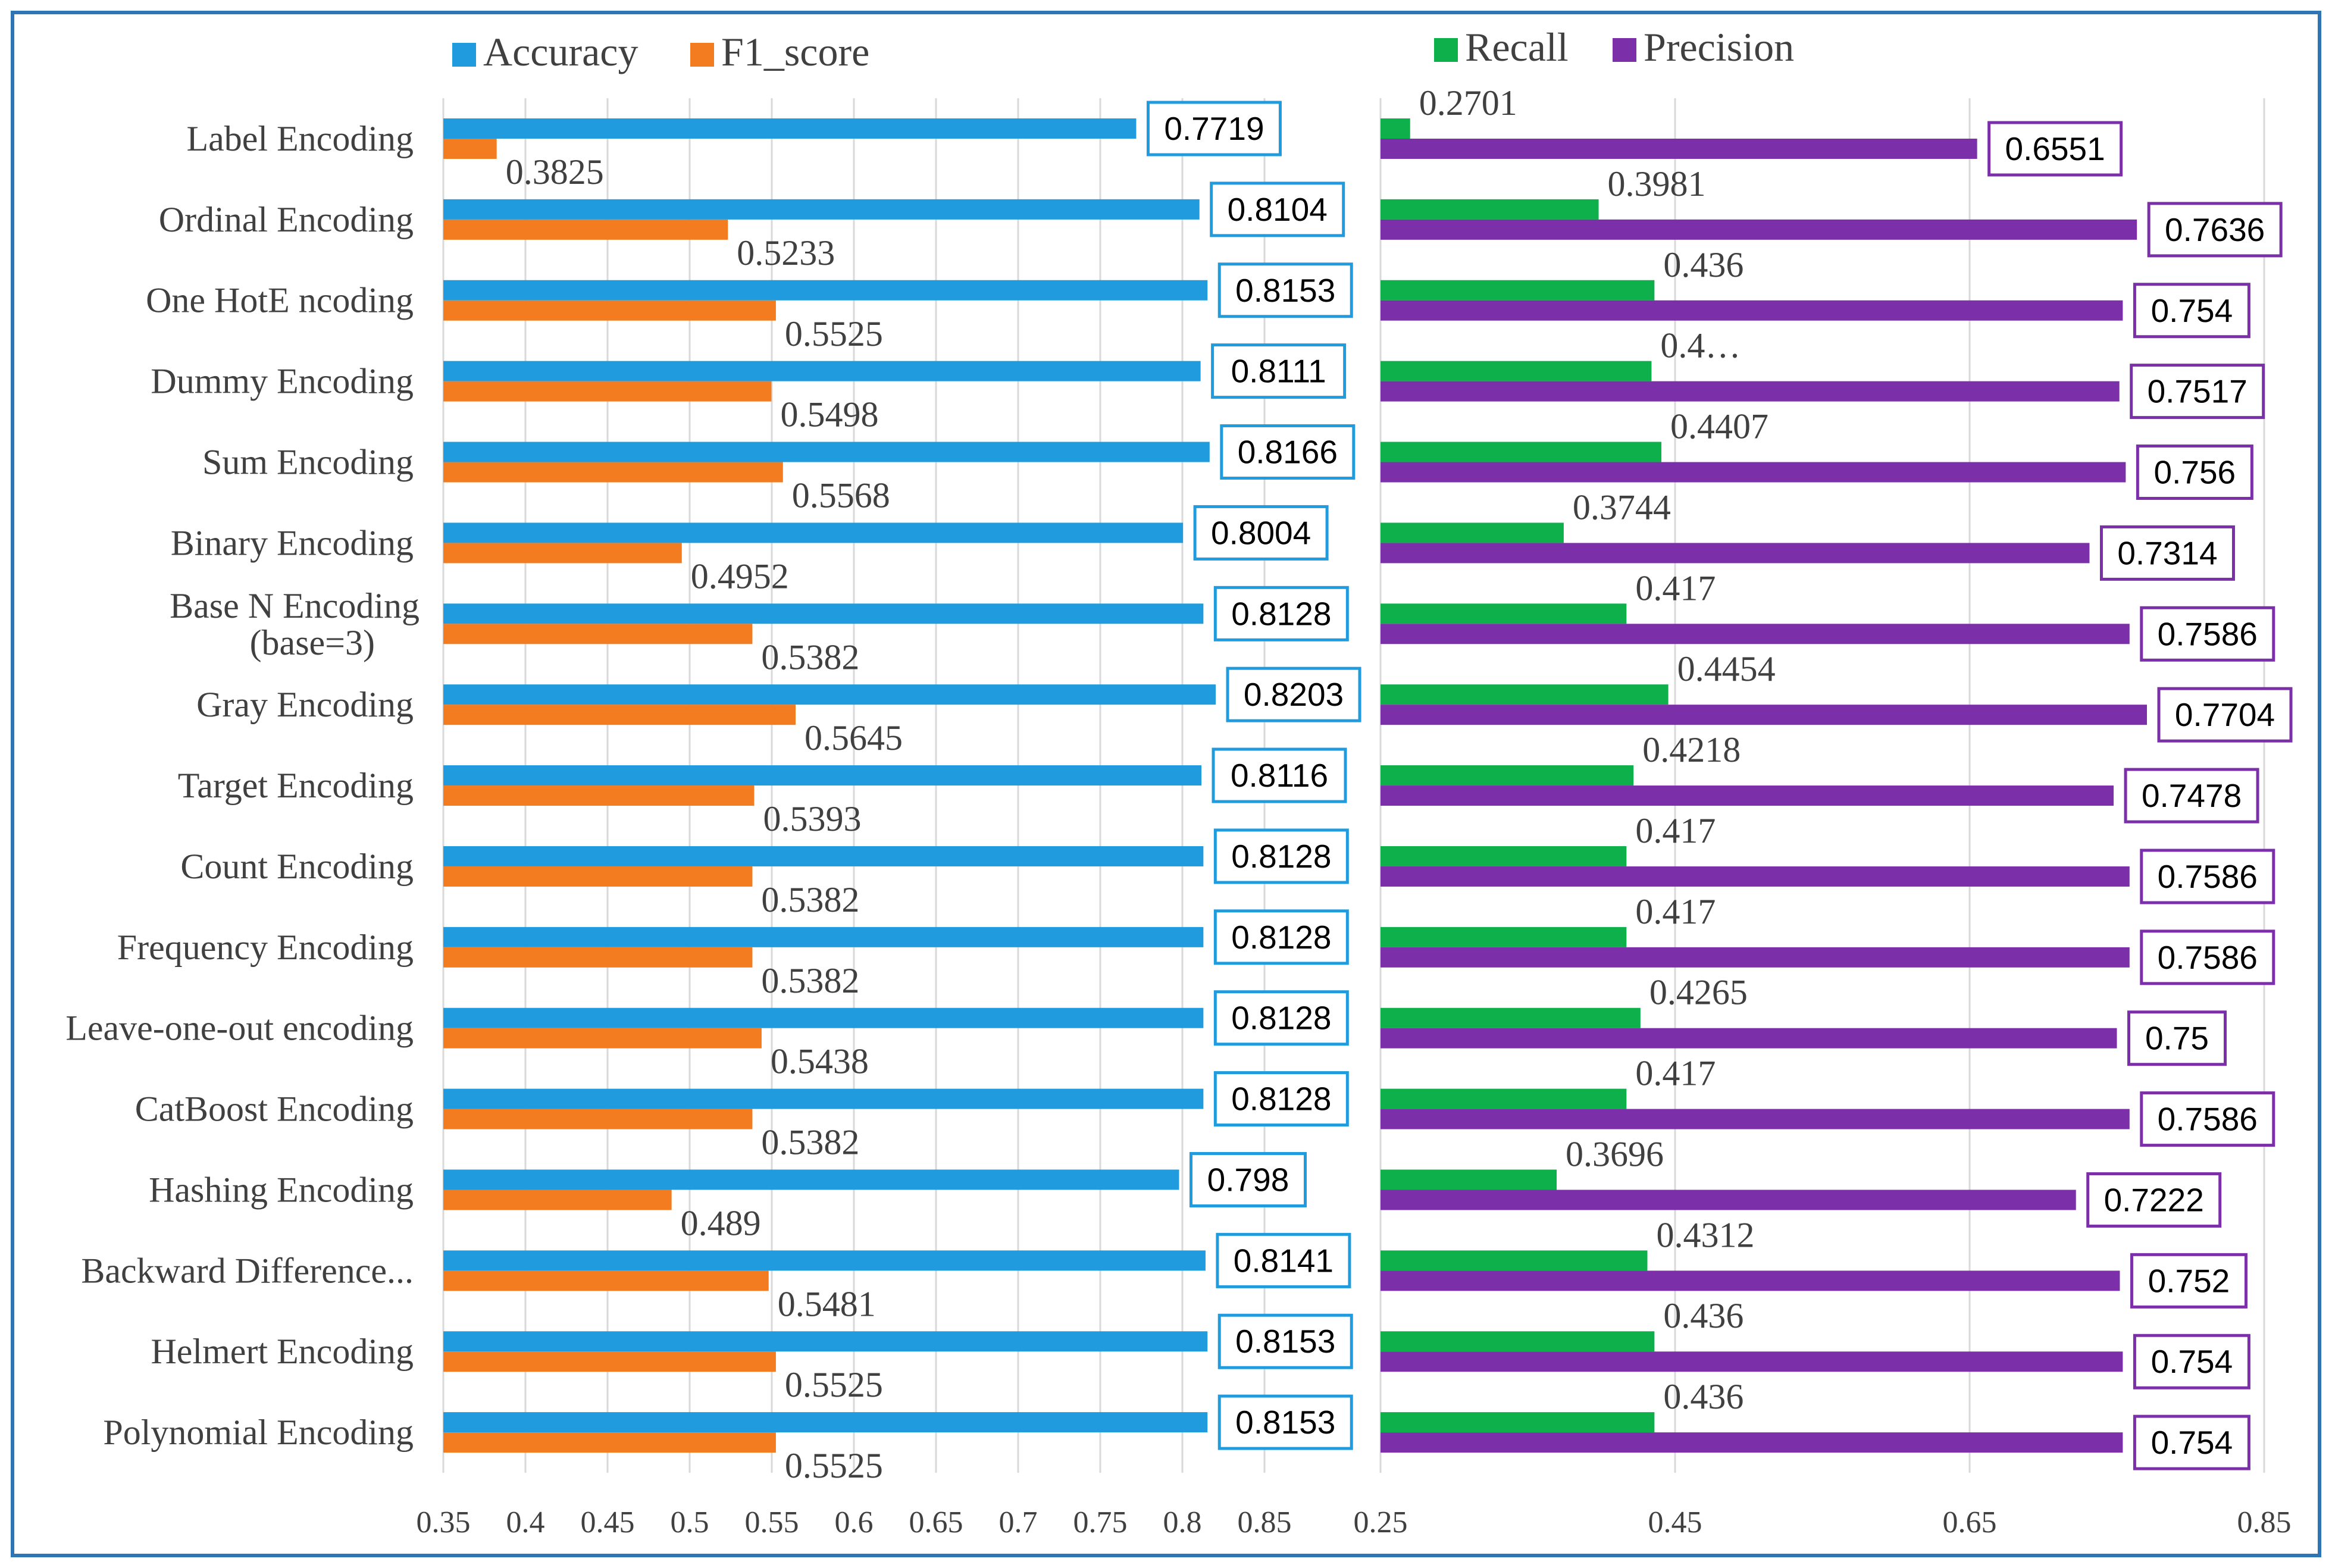 The height and width of the screenshot is (1568, 2332). I want to click on category-label: Hashing Encoding, so click(281, 1189).